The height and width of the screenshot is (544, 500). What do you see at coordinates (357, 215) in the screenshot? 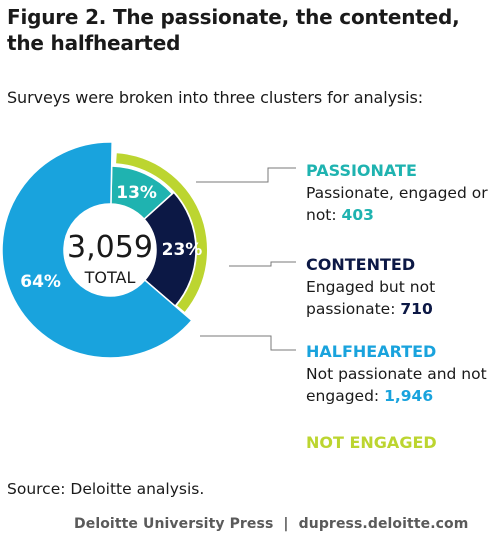
I see `legend-passionate-value: 403` at bounding box center [357, 215].